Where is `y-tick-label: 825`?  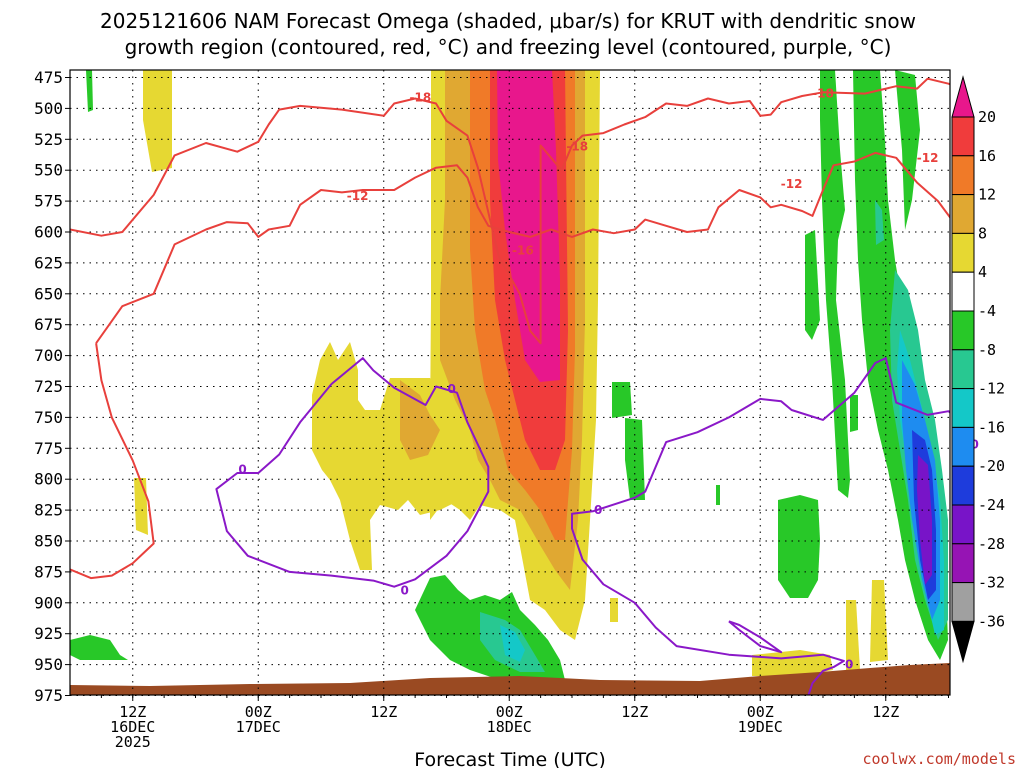 y-tick-label: 825 is located at coordinates (48, 510).